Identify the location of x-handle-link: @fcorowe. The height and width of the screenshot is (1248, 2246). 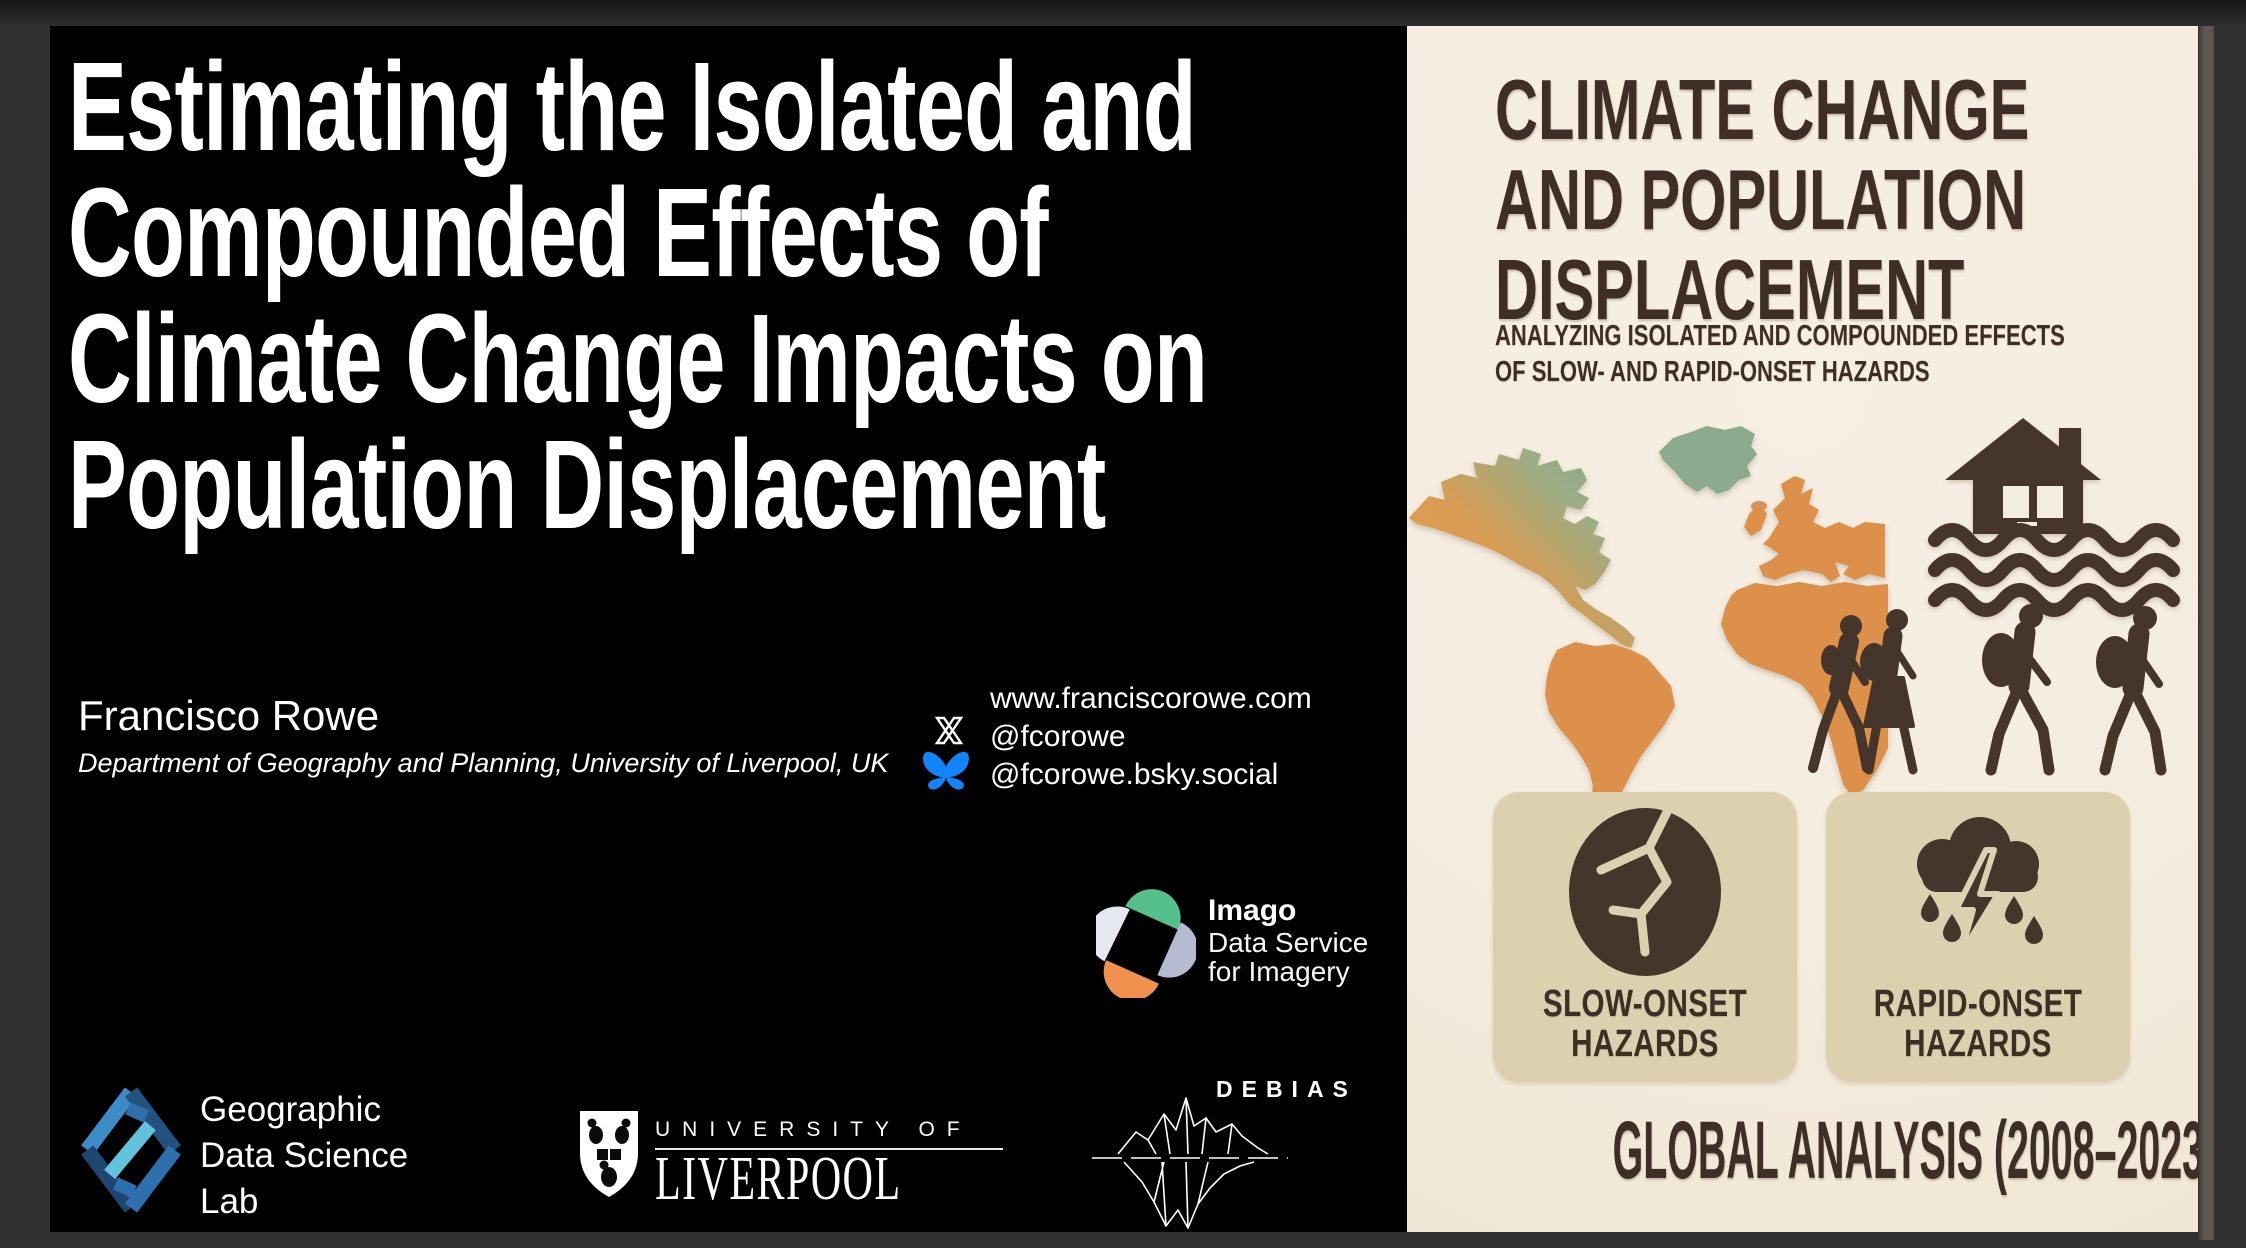
(1058, 736).